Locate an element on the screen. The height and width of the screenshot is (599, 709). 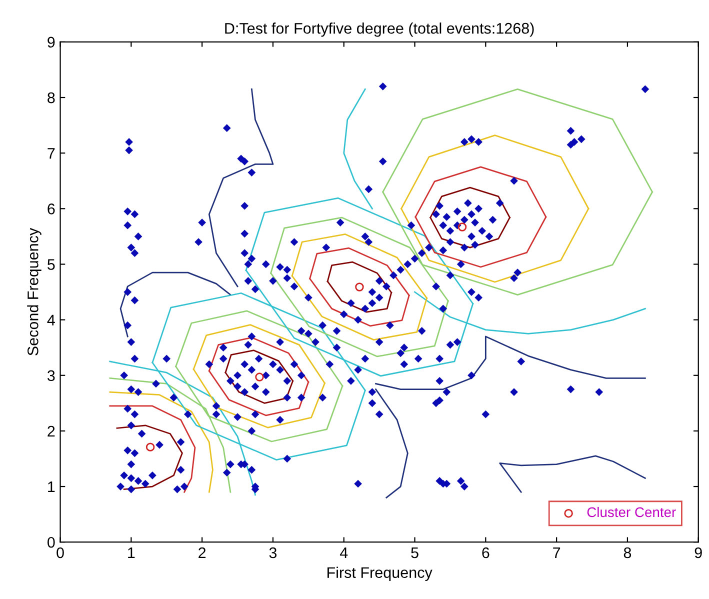
x-tick-label: 3 is located at coordinates (273, 552).